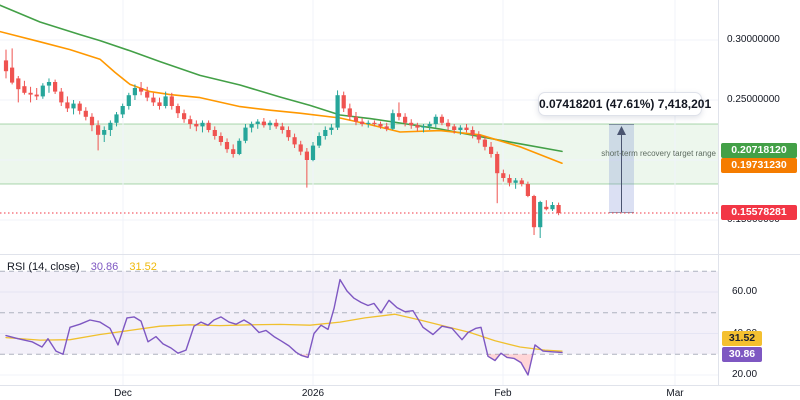 This screenshot has width=800, height=400. I want to click on price-axis-label: 0.25000000, so click(753, 99).